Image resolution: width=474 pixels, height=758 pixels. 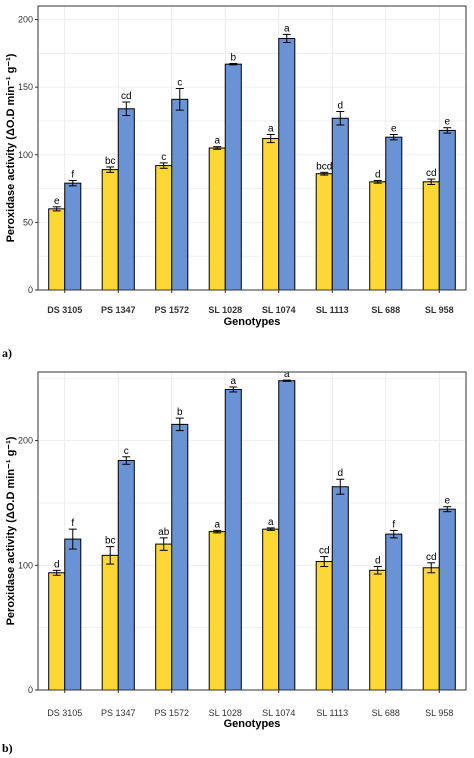 What do you see at coordinates (25, 87) in the screenshot?
I see `y-tick-label: 150` at bounding box center [25, 87].